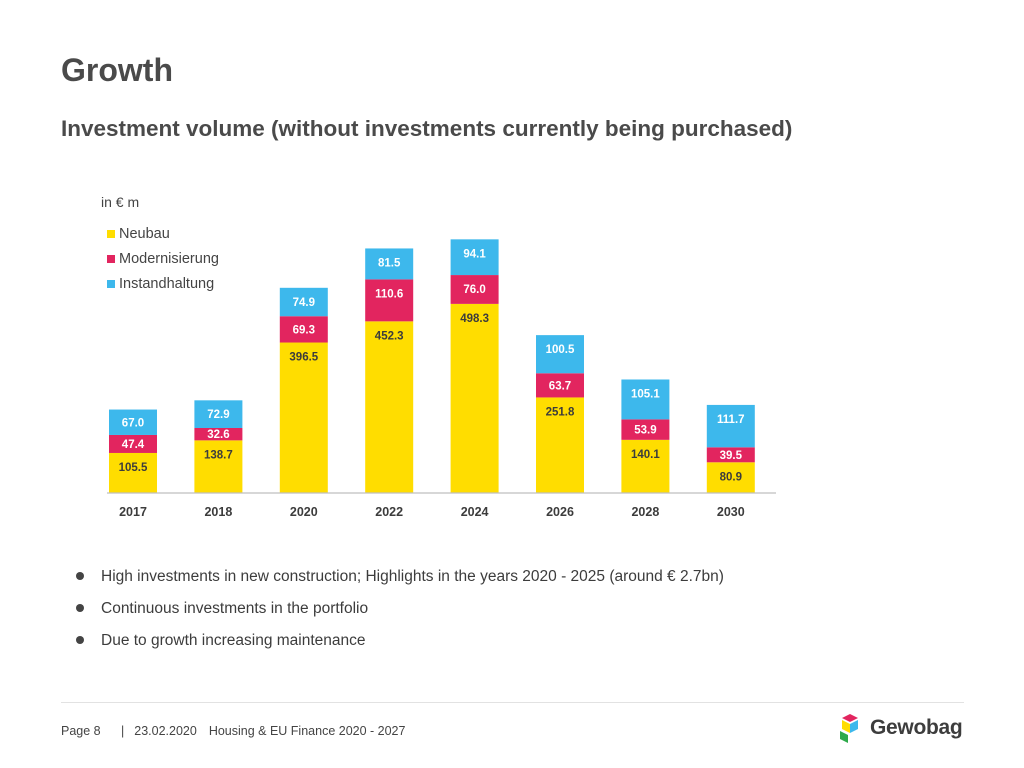 The image size is (1024, 768). I want to click on data-label-neubau-2028: 140.1, so click(645, 455).